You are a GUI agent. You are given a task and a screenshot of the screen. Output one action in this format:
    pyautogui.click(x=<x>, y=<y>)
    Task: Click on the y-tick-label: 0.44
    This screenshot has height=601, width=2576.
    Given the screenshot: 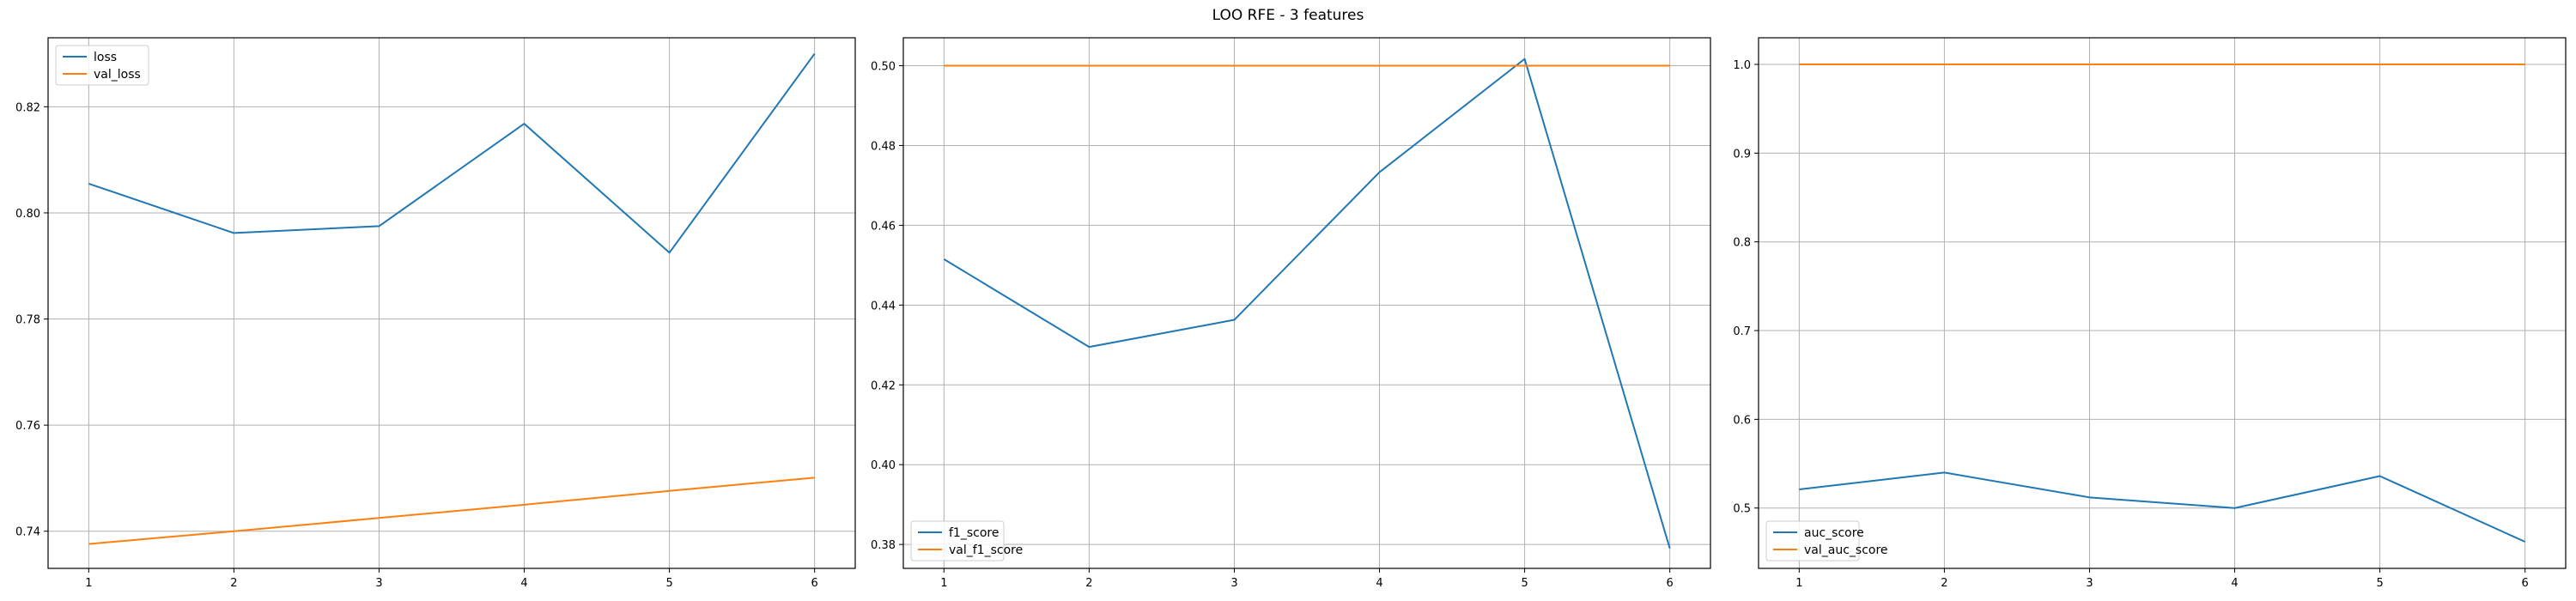 What is the action you would take?
    pyautogui.click(x=884, y=306)
    